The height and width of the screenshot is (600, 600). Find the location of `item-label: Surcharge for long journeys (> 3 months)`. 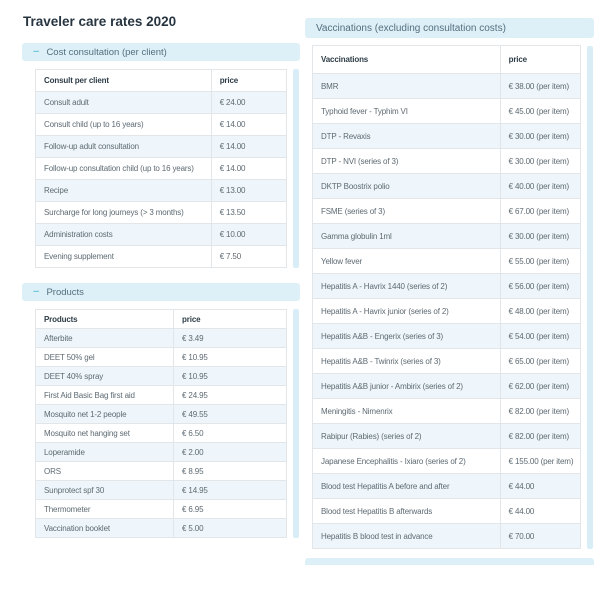

item-label: Surcharge for long journeys (> 3 months) is located at coordinates (123, 212).